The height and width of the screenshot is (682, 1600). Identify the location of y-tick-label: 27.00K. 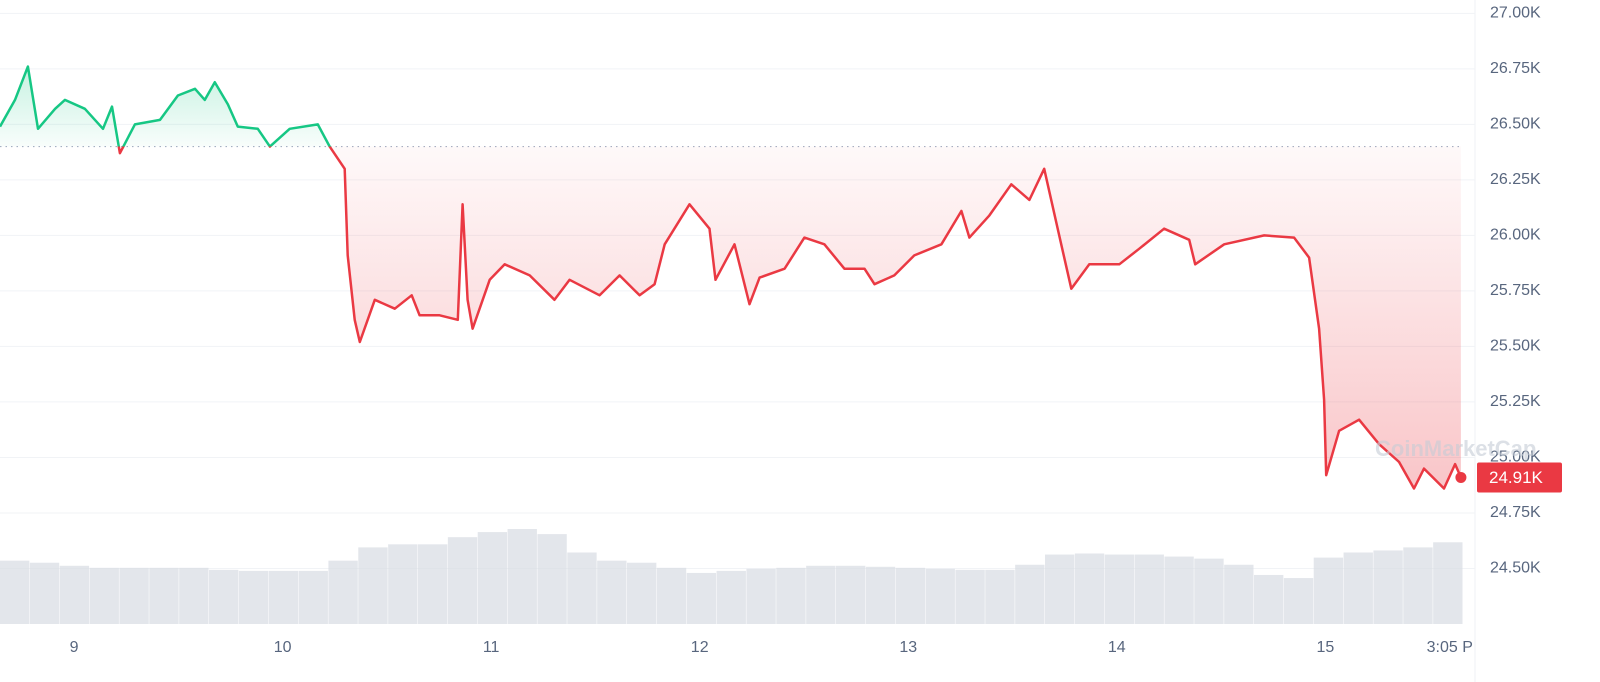
(1515, 13).